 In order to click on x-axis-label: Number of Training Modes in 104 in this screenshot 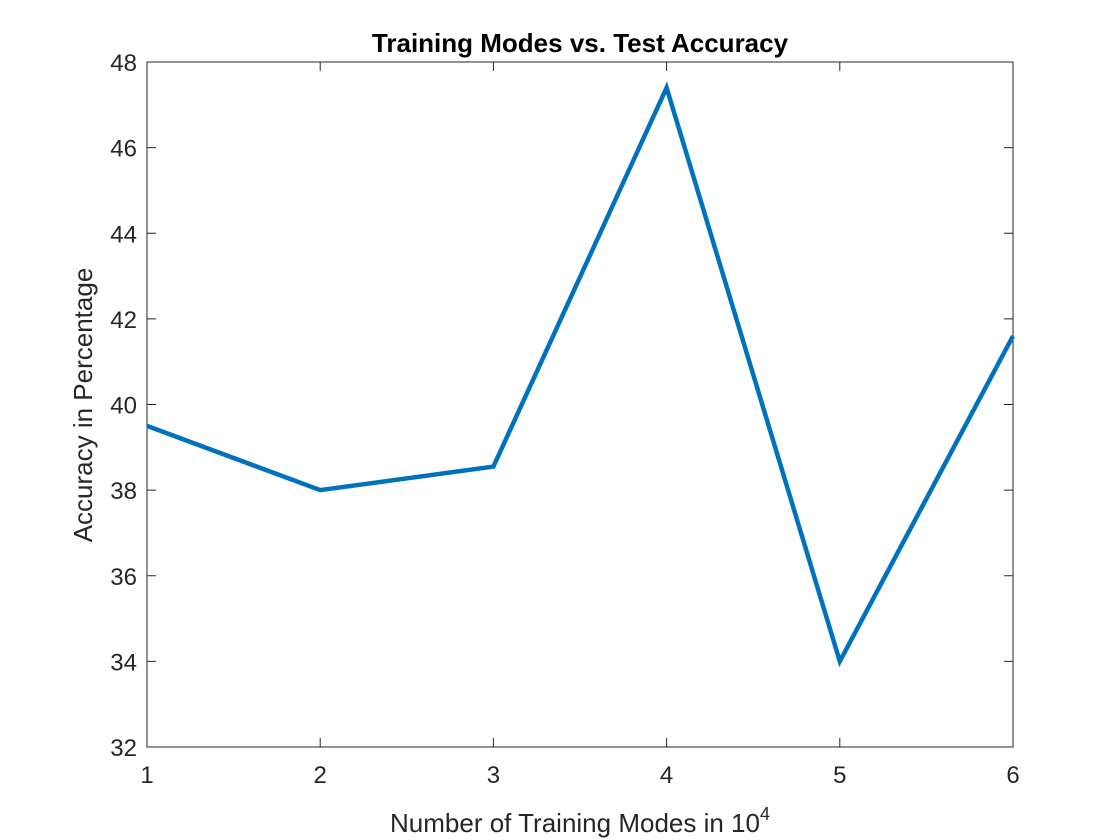, I will do `click(580, 821)`.